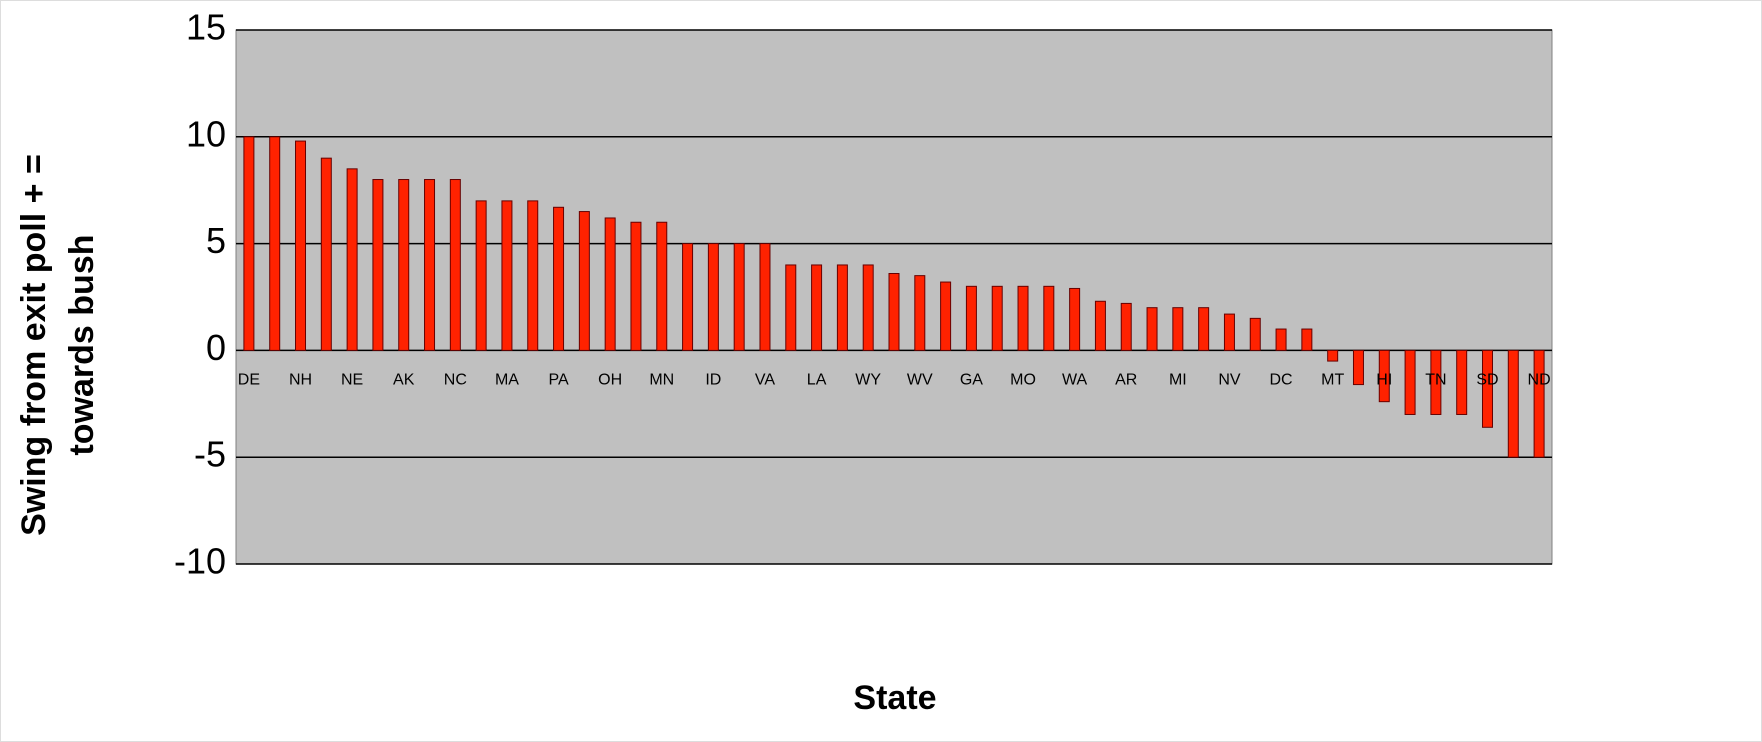  I want to click on y-tick-label: -5, so click(210, 454).